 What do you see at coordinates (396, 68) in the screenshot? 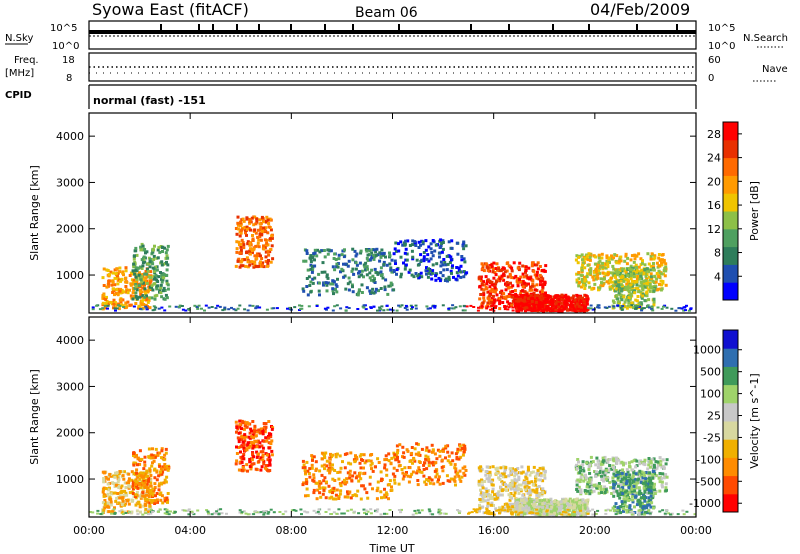
I see `freq-strip: Freq. [MHz] 18 8 60 0 Nave` at bounding box center [396, 68].